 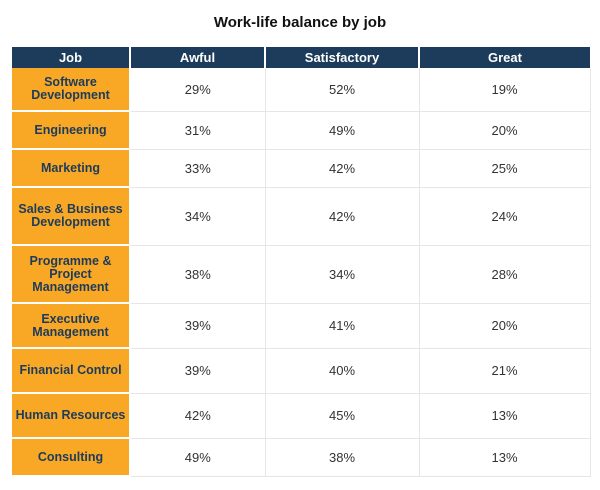 What do you see at coordinates (71, 457) in the screenshot?
I see `job-label: Consulting` at bounding box center [71, 457].